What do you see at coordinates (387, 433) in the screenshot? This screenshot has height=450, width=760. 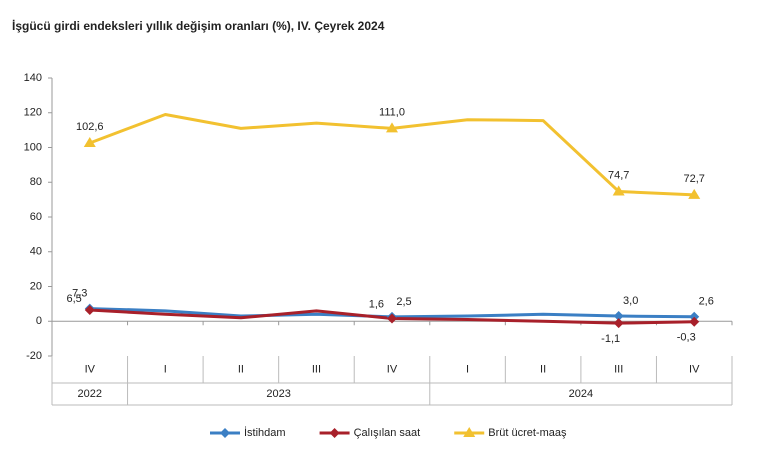 I see `legend-label: Çalışılan saat` at bounding box center [387, 433].